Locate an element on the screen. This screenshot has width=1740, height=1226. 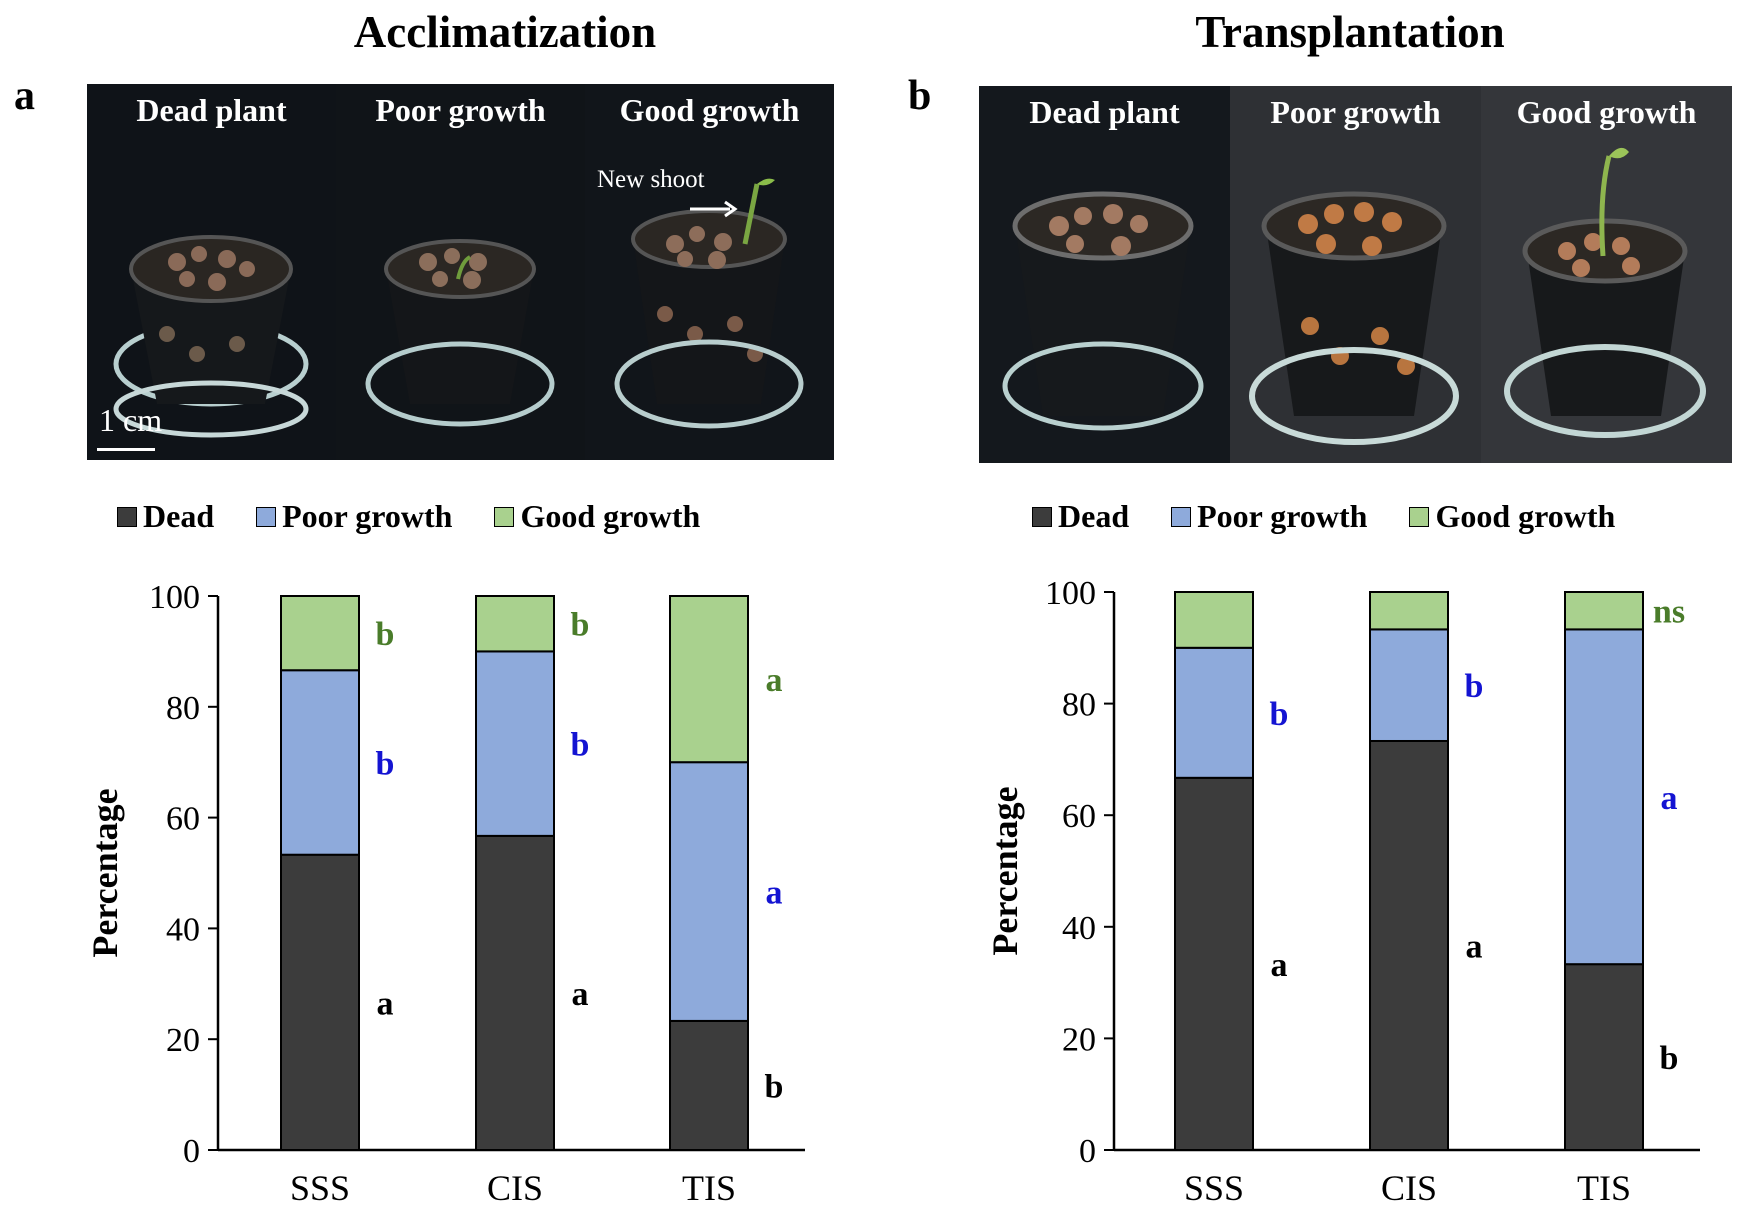
new-shoot-annotation: New shoot is located at coordinates (651, 179).